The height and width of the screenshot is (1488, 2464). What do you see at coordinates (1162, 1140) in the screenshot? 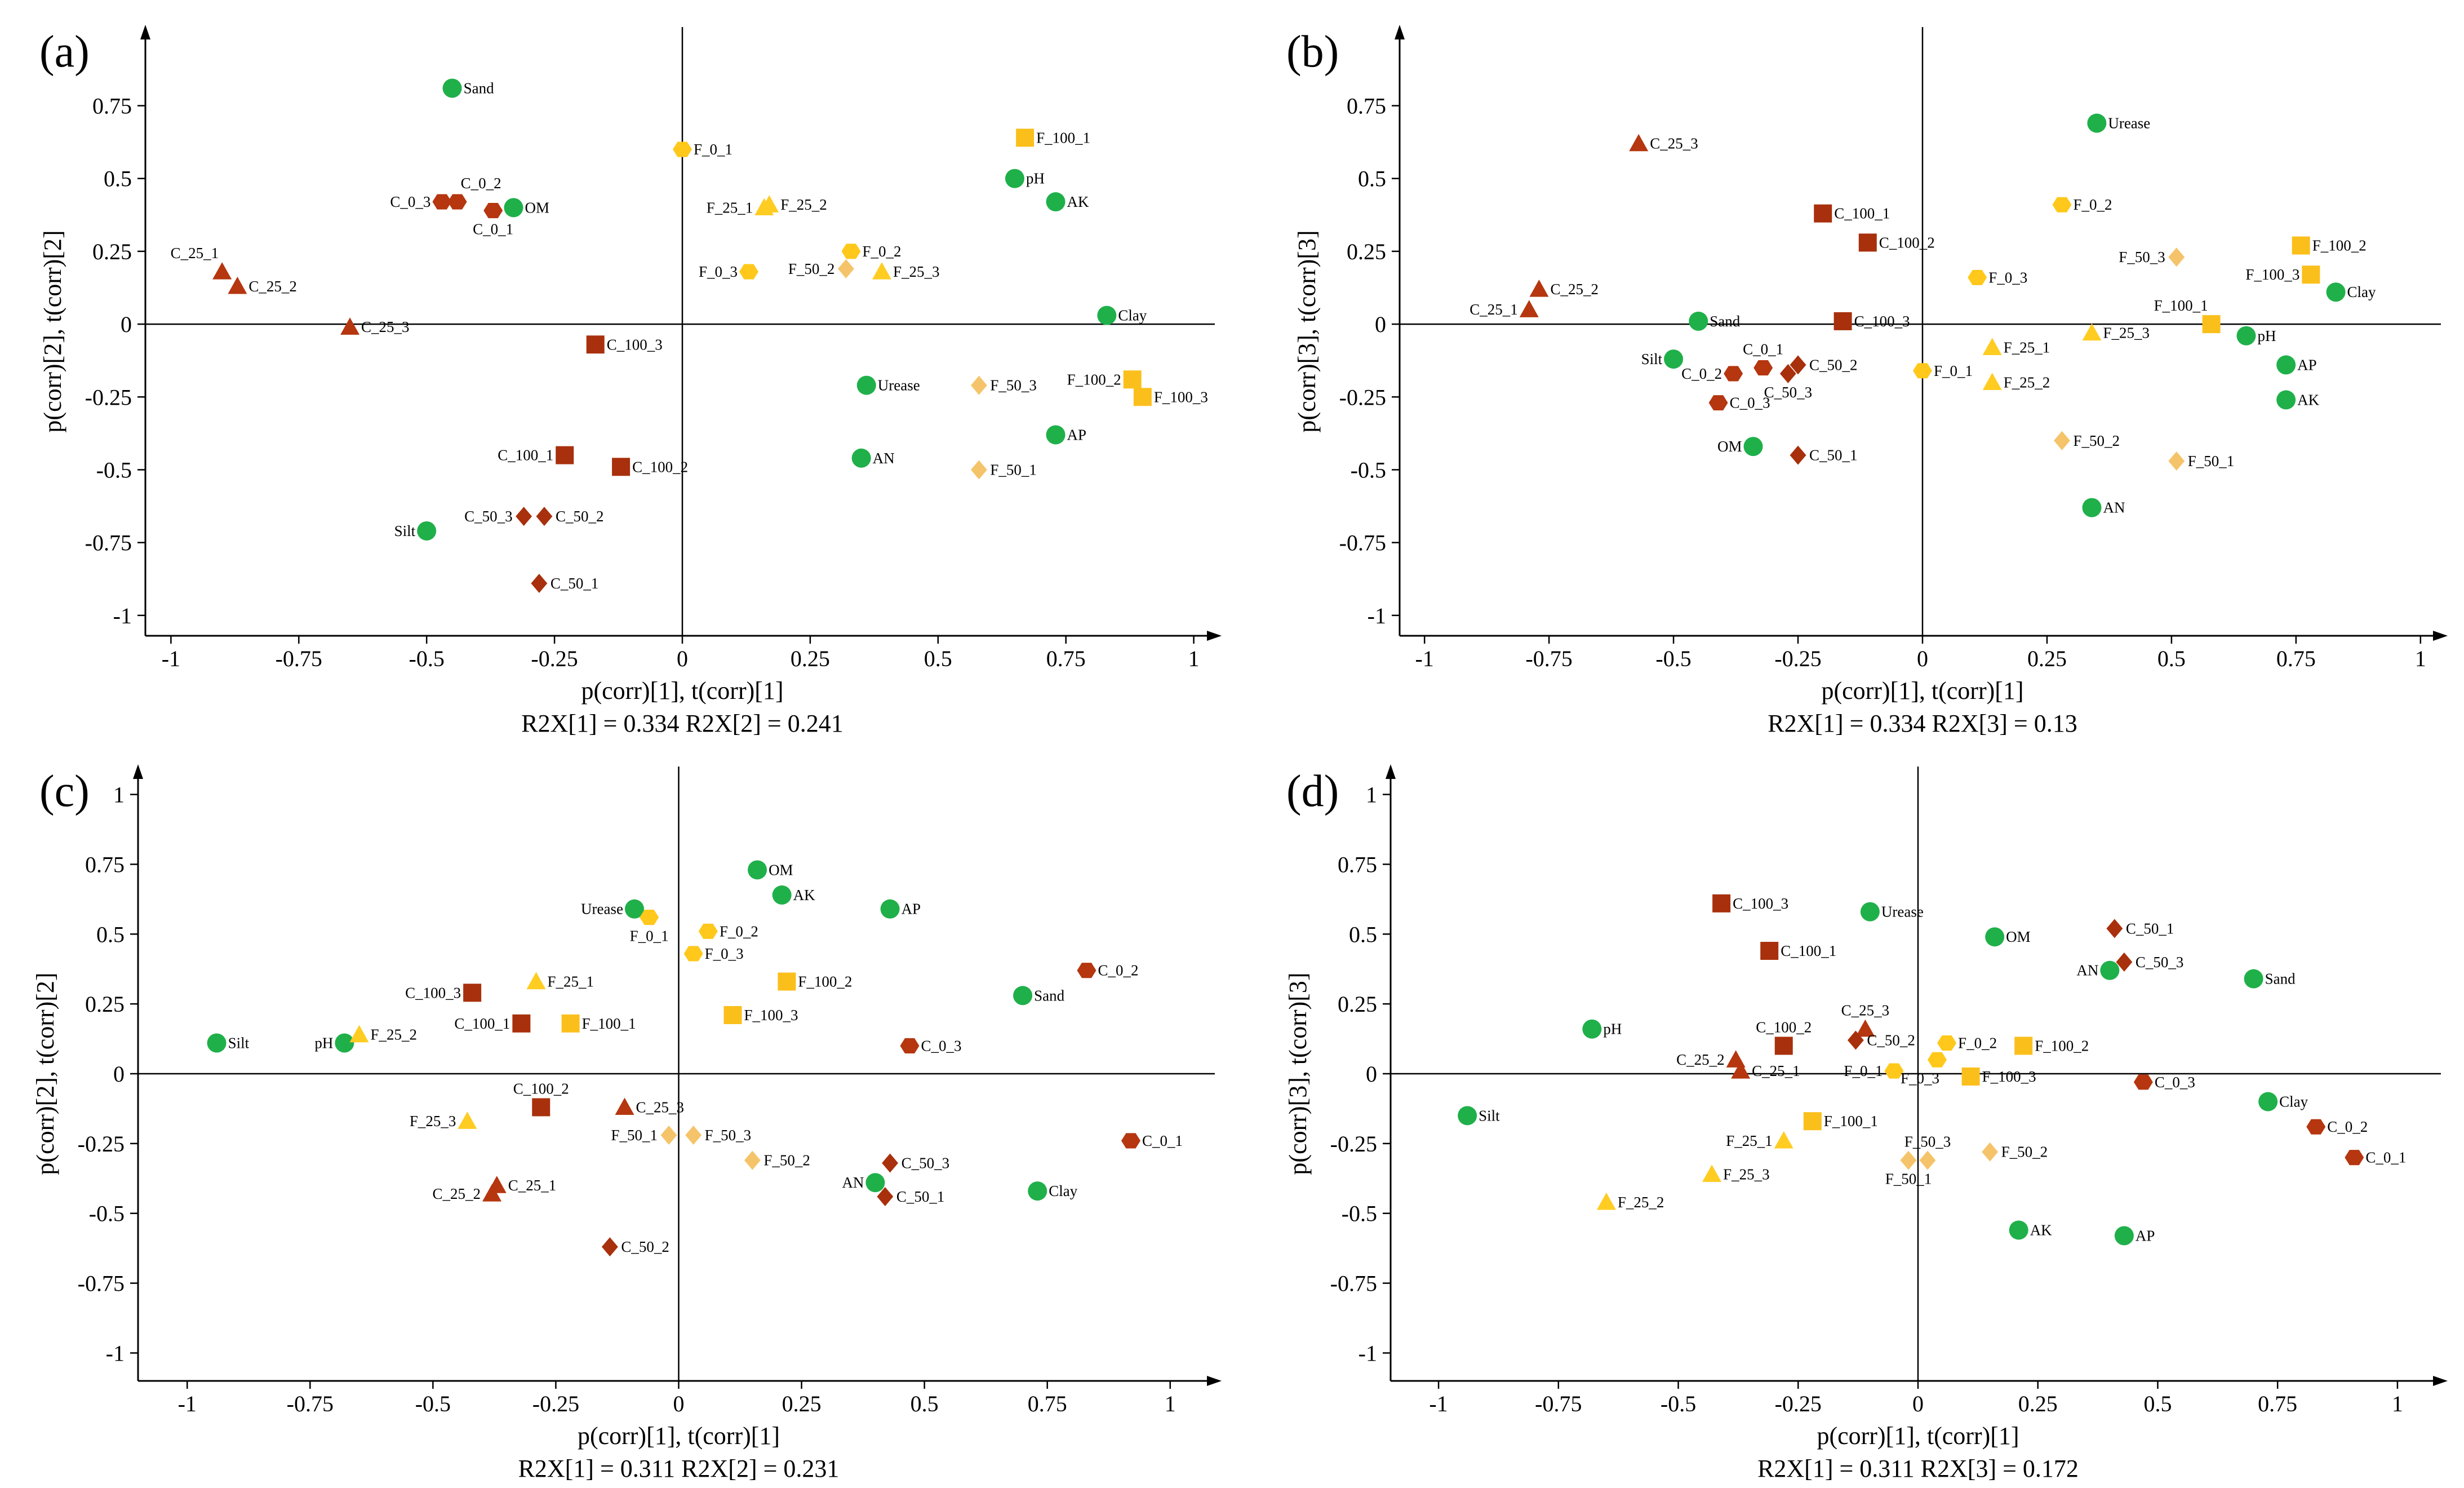
I see `point-label: C_0_1` at bounding box center [1162, 1140].